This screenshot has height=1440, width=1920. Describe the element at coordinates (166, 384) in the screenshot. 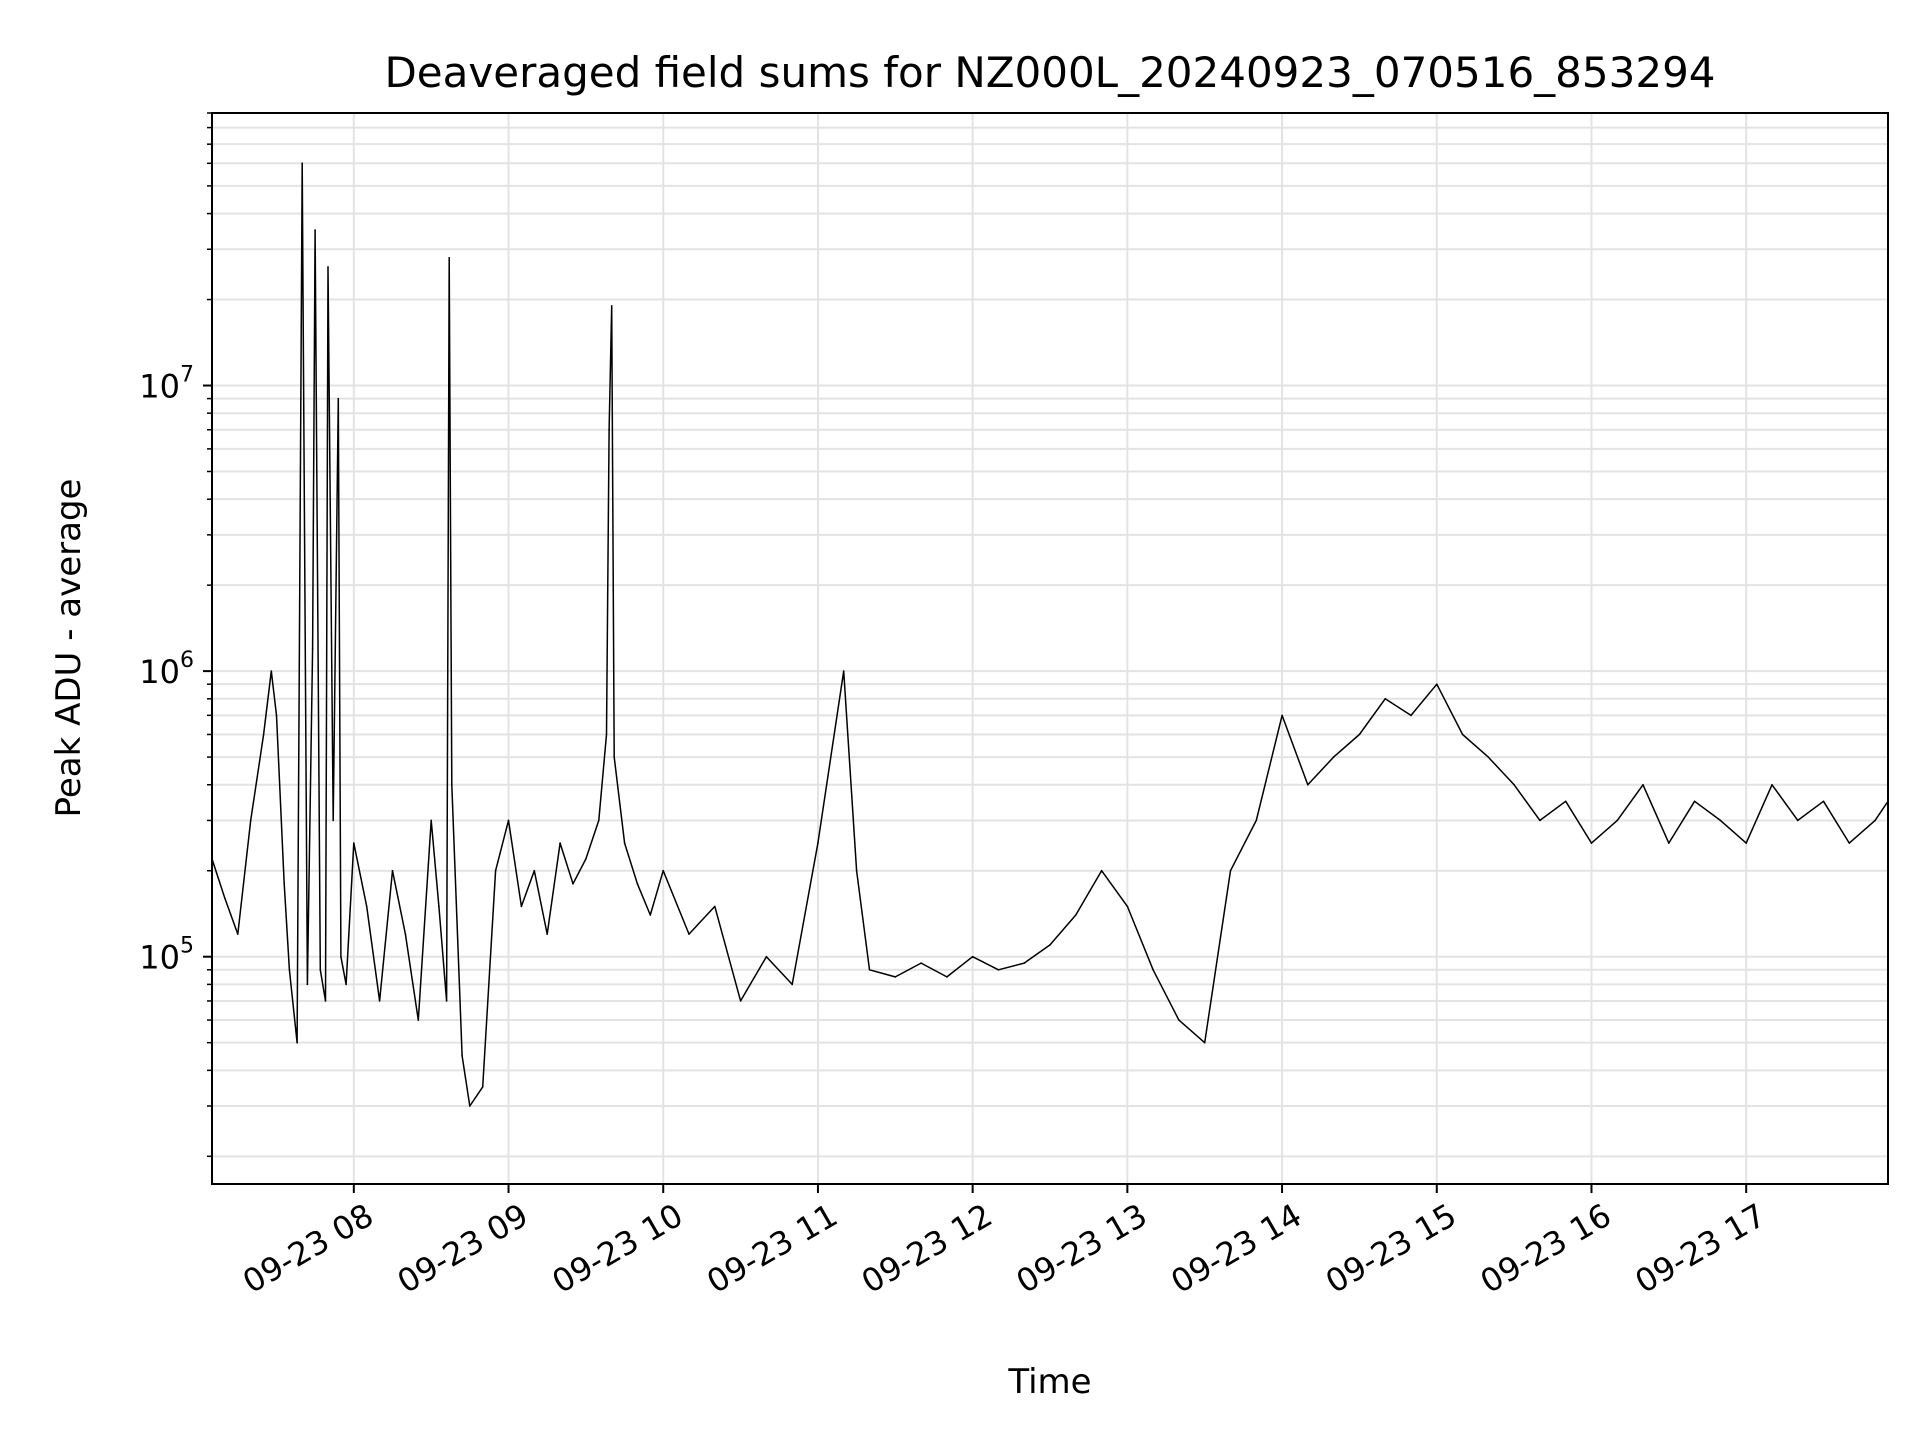

I see `y-tick-label: 10⁷` at that location.